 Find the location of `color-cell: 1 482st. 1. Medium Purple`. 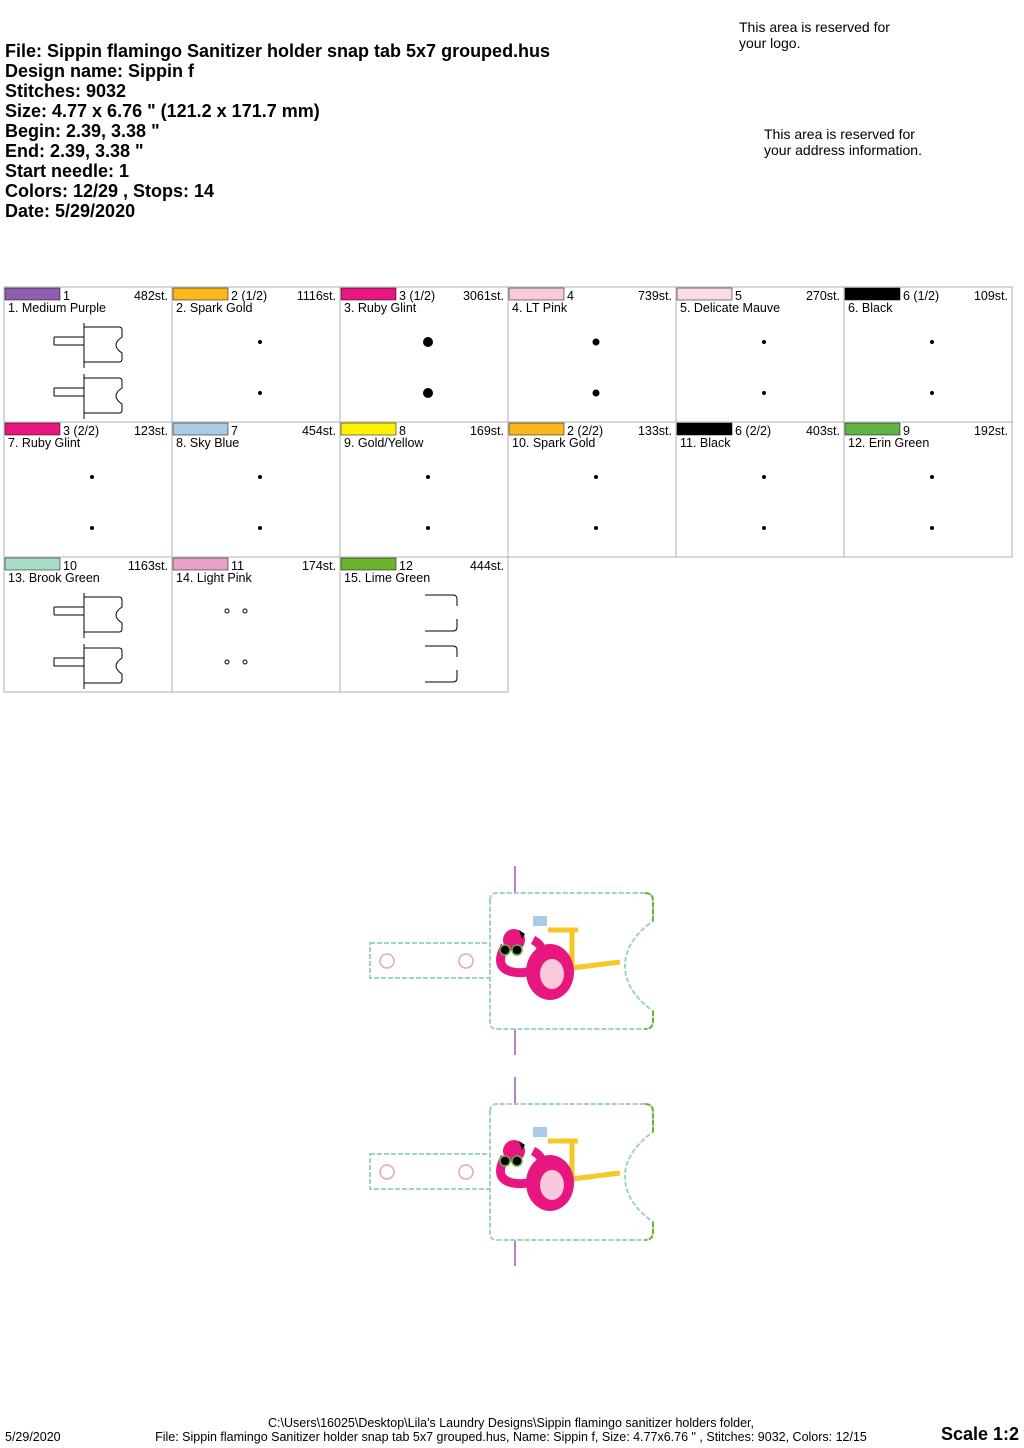

color-cell: 1 482st. 1. Medium Purple is located at coordinates (88, 354).